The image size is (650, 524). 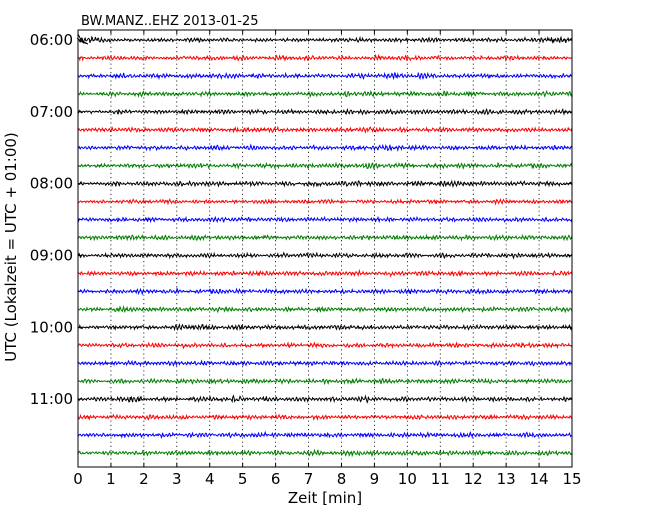 What do you see at coordinates (440, 479) in the screenshot?
I see `x-tick-label-11: 11` at bounding box center [440, 479].